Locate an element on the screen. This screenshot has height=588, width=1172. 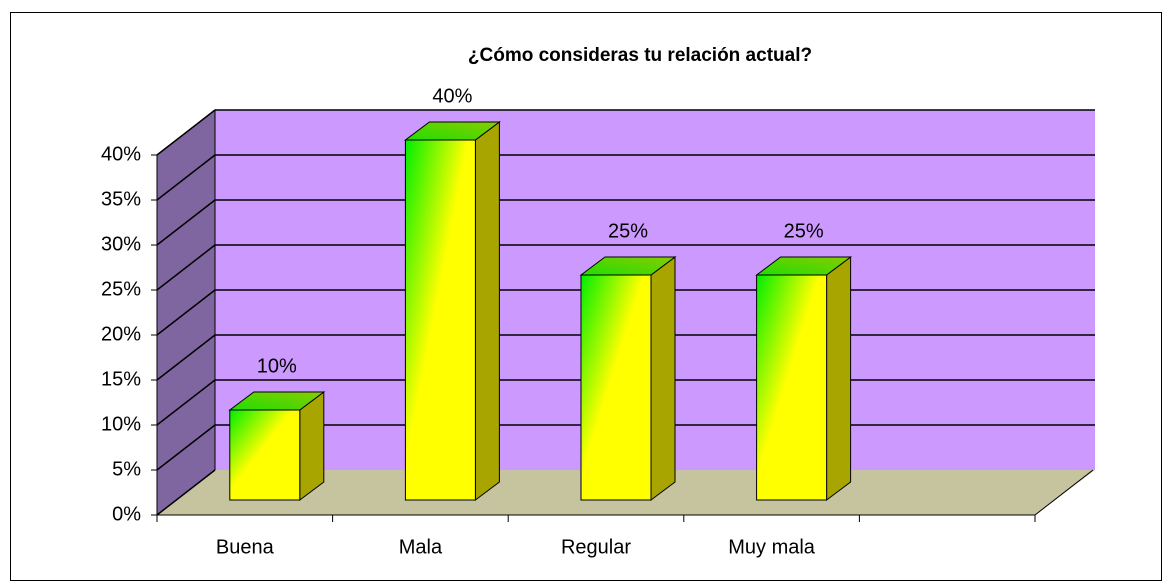
y-tick-label: 15% is located at coordinates (121, 379).